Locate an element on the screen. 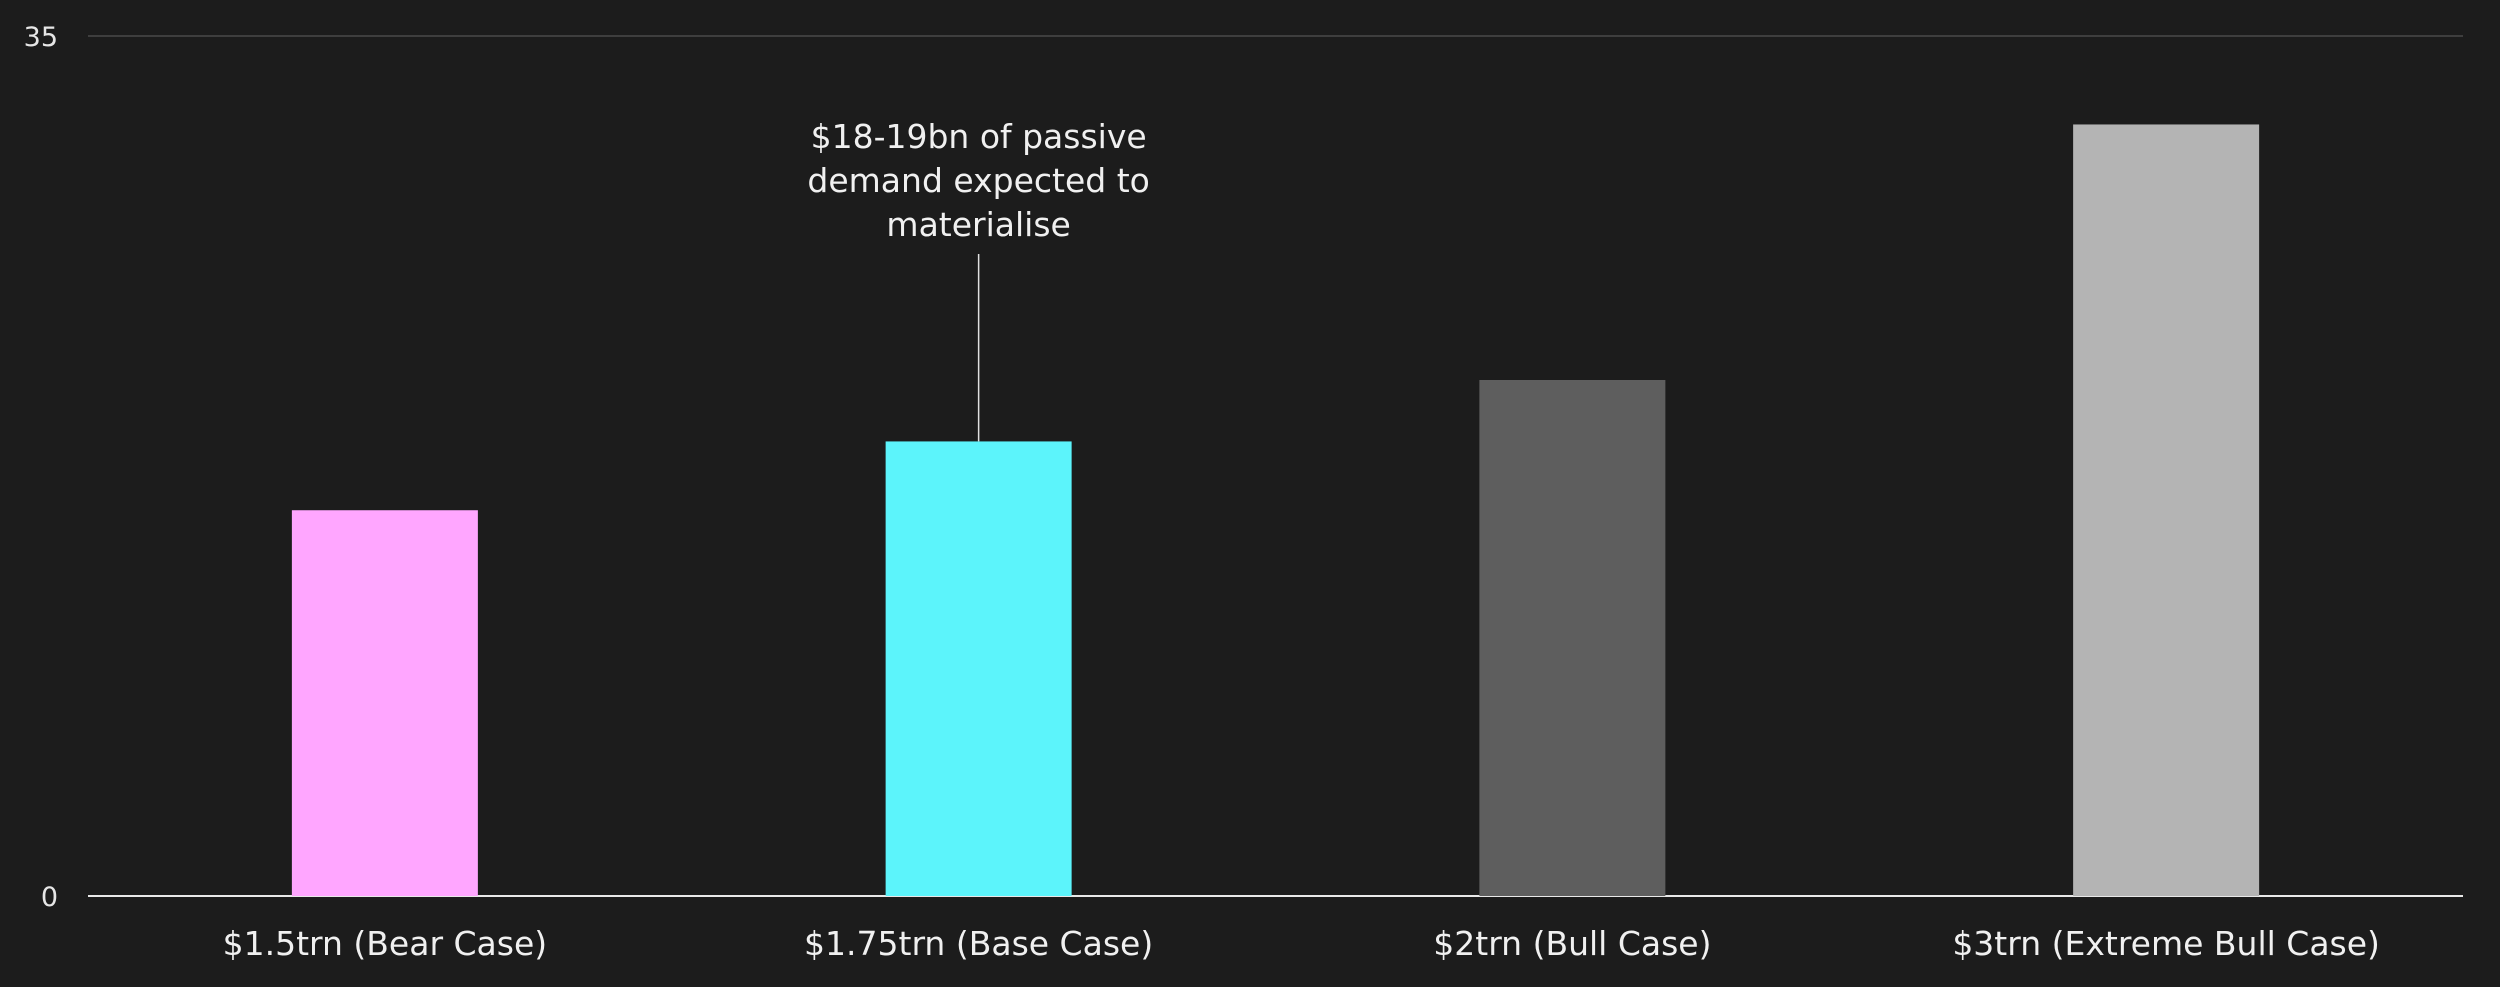  annotation-text: demand expected to is located at coordinates (978, 180).